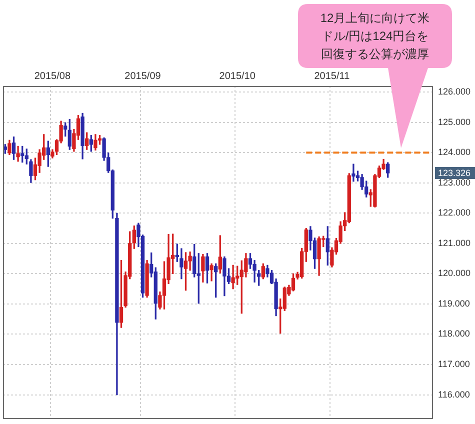 The width and height of the screenshot is (475, 424). I want to click on y-tick-label: 120.000, so click(454, 273).